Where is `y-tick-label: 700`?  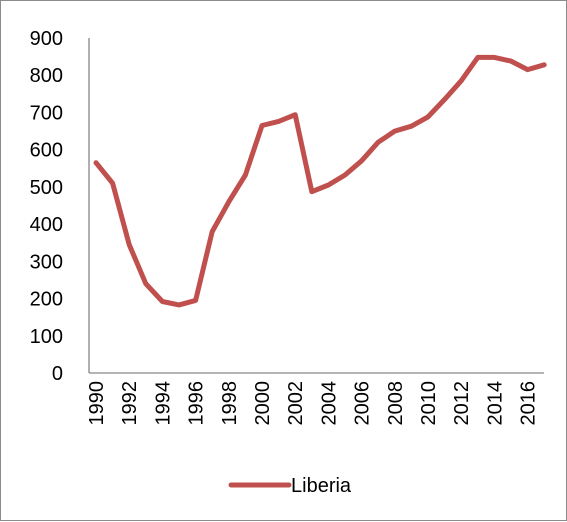 y-tick-label: 700 is located at coordinates (46, 113).